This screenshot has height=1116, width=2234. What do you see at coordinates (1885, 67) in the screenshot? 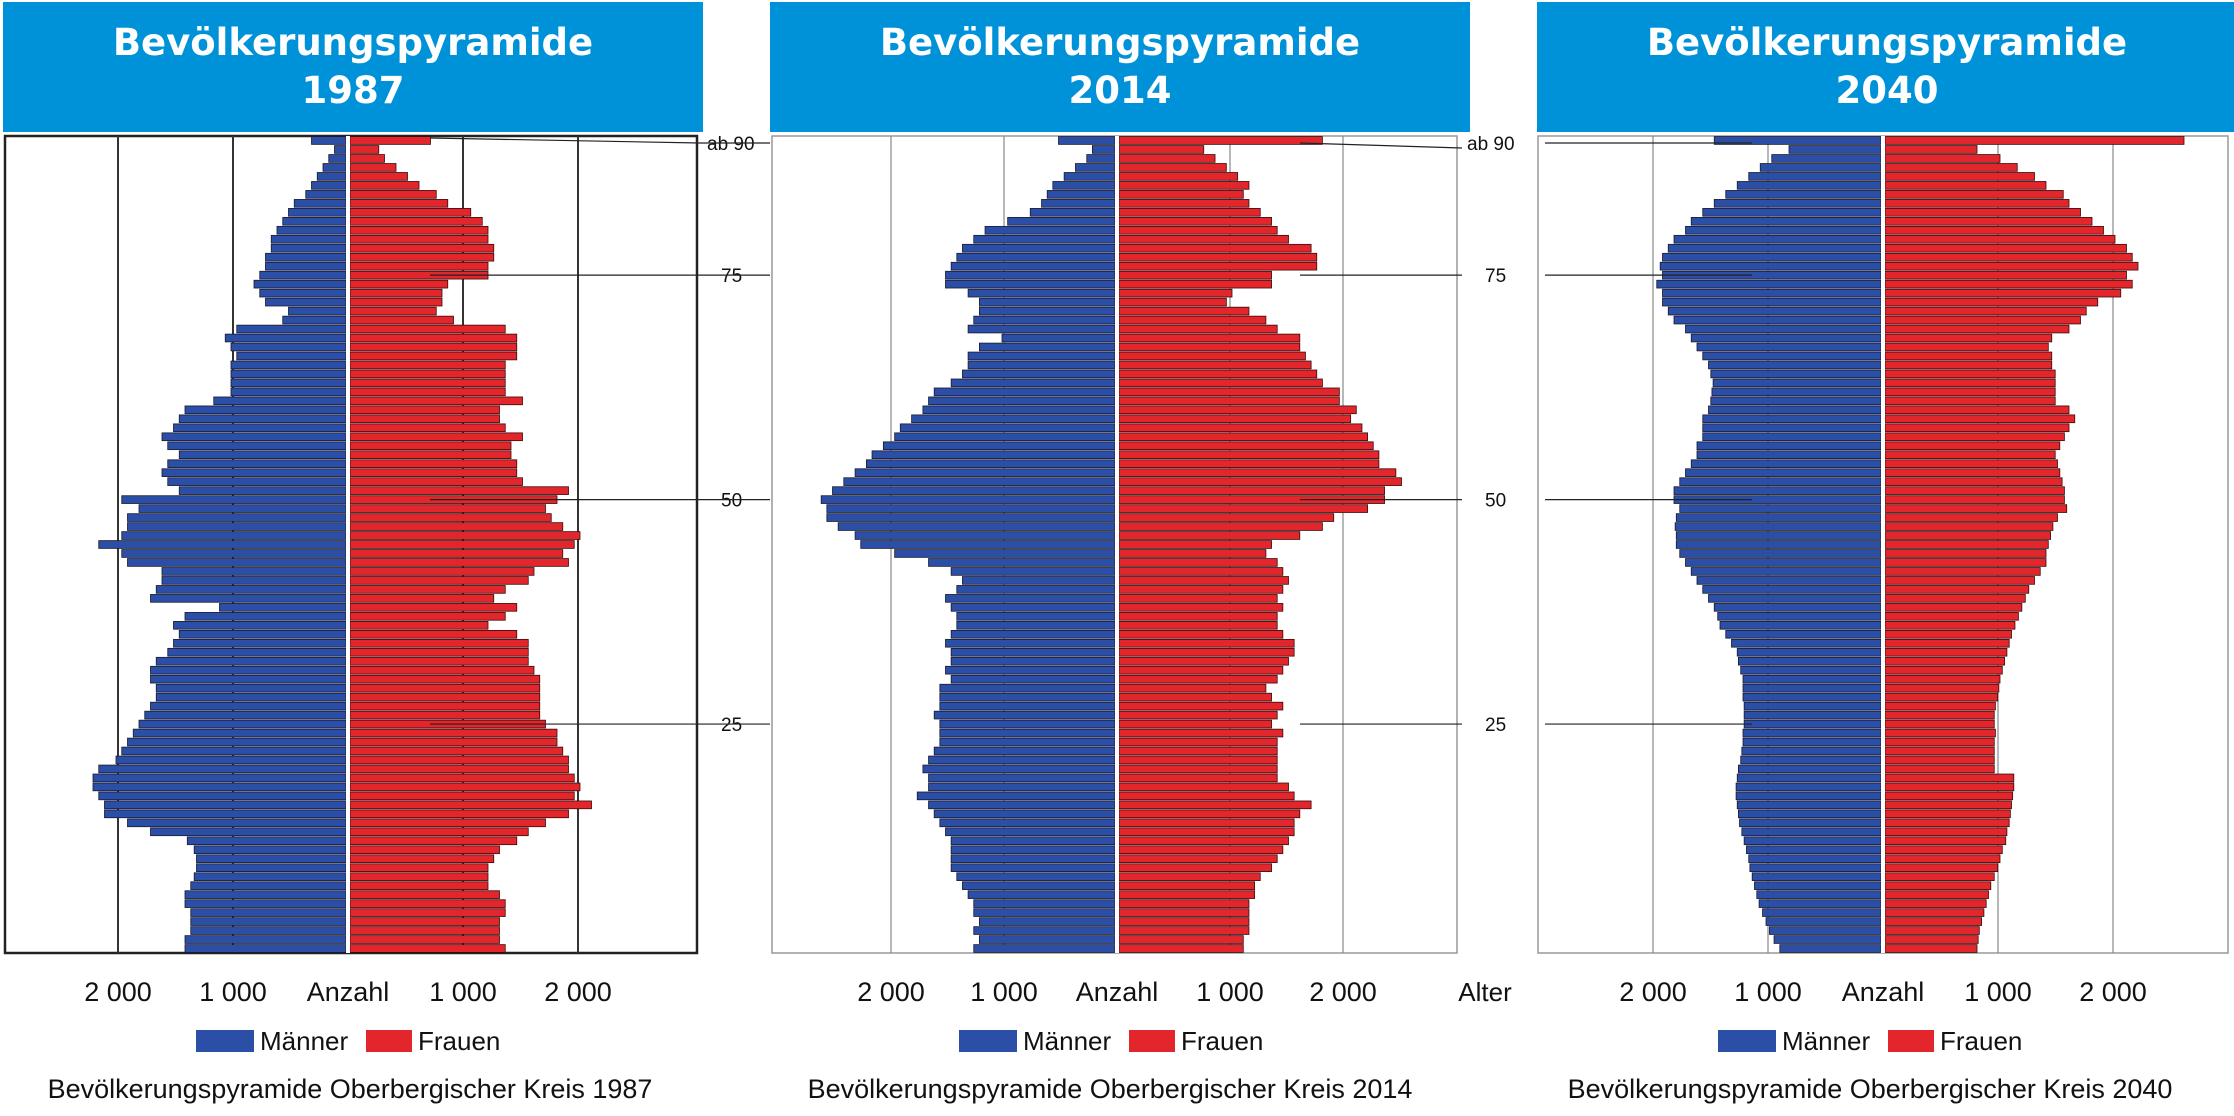
I see `chart-title-2040: Bevölkerungspyramide 2040` at bounding box center [1885, 67].